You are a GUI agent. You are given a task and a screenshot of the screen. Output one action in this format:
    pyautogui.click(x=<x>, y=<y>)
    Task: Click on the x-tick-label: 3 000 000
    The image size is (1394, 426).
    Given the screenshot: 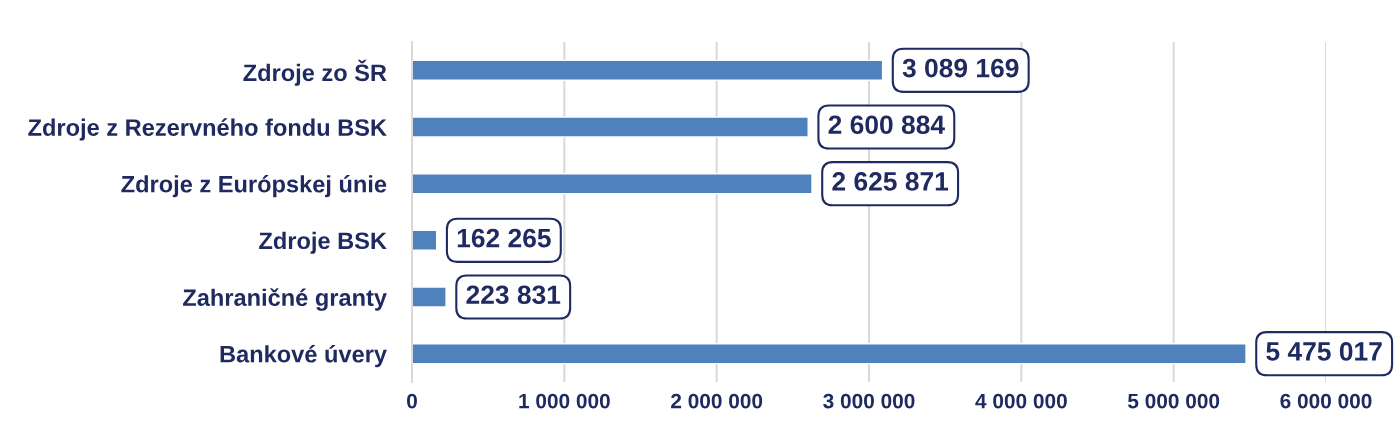 What is the action you would take?
    pyautogui.click(x=869, y=401)
    